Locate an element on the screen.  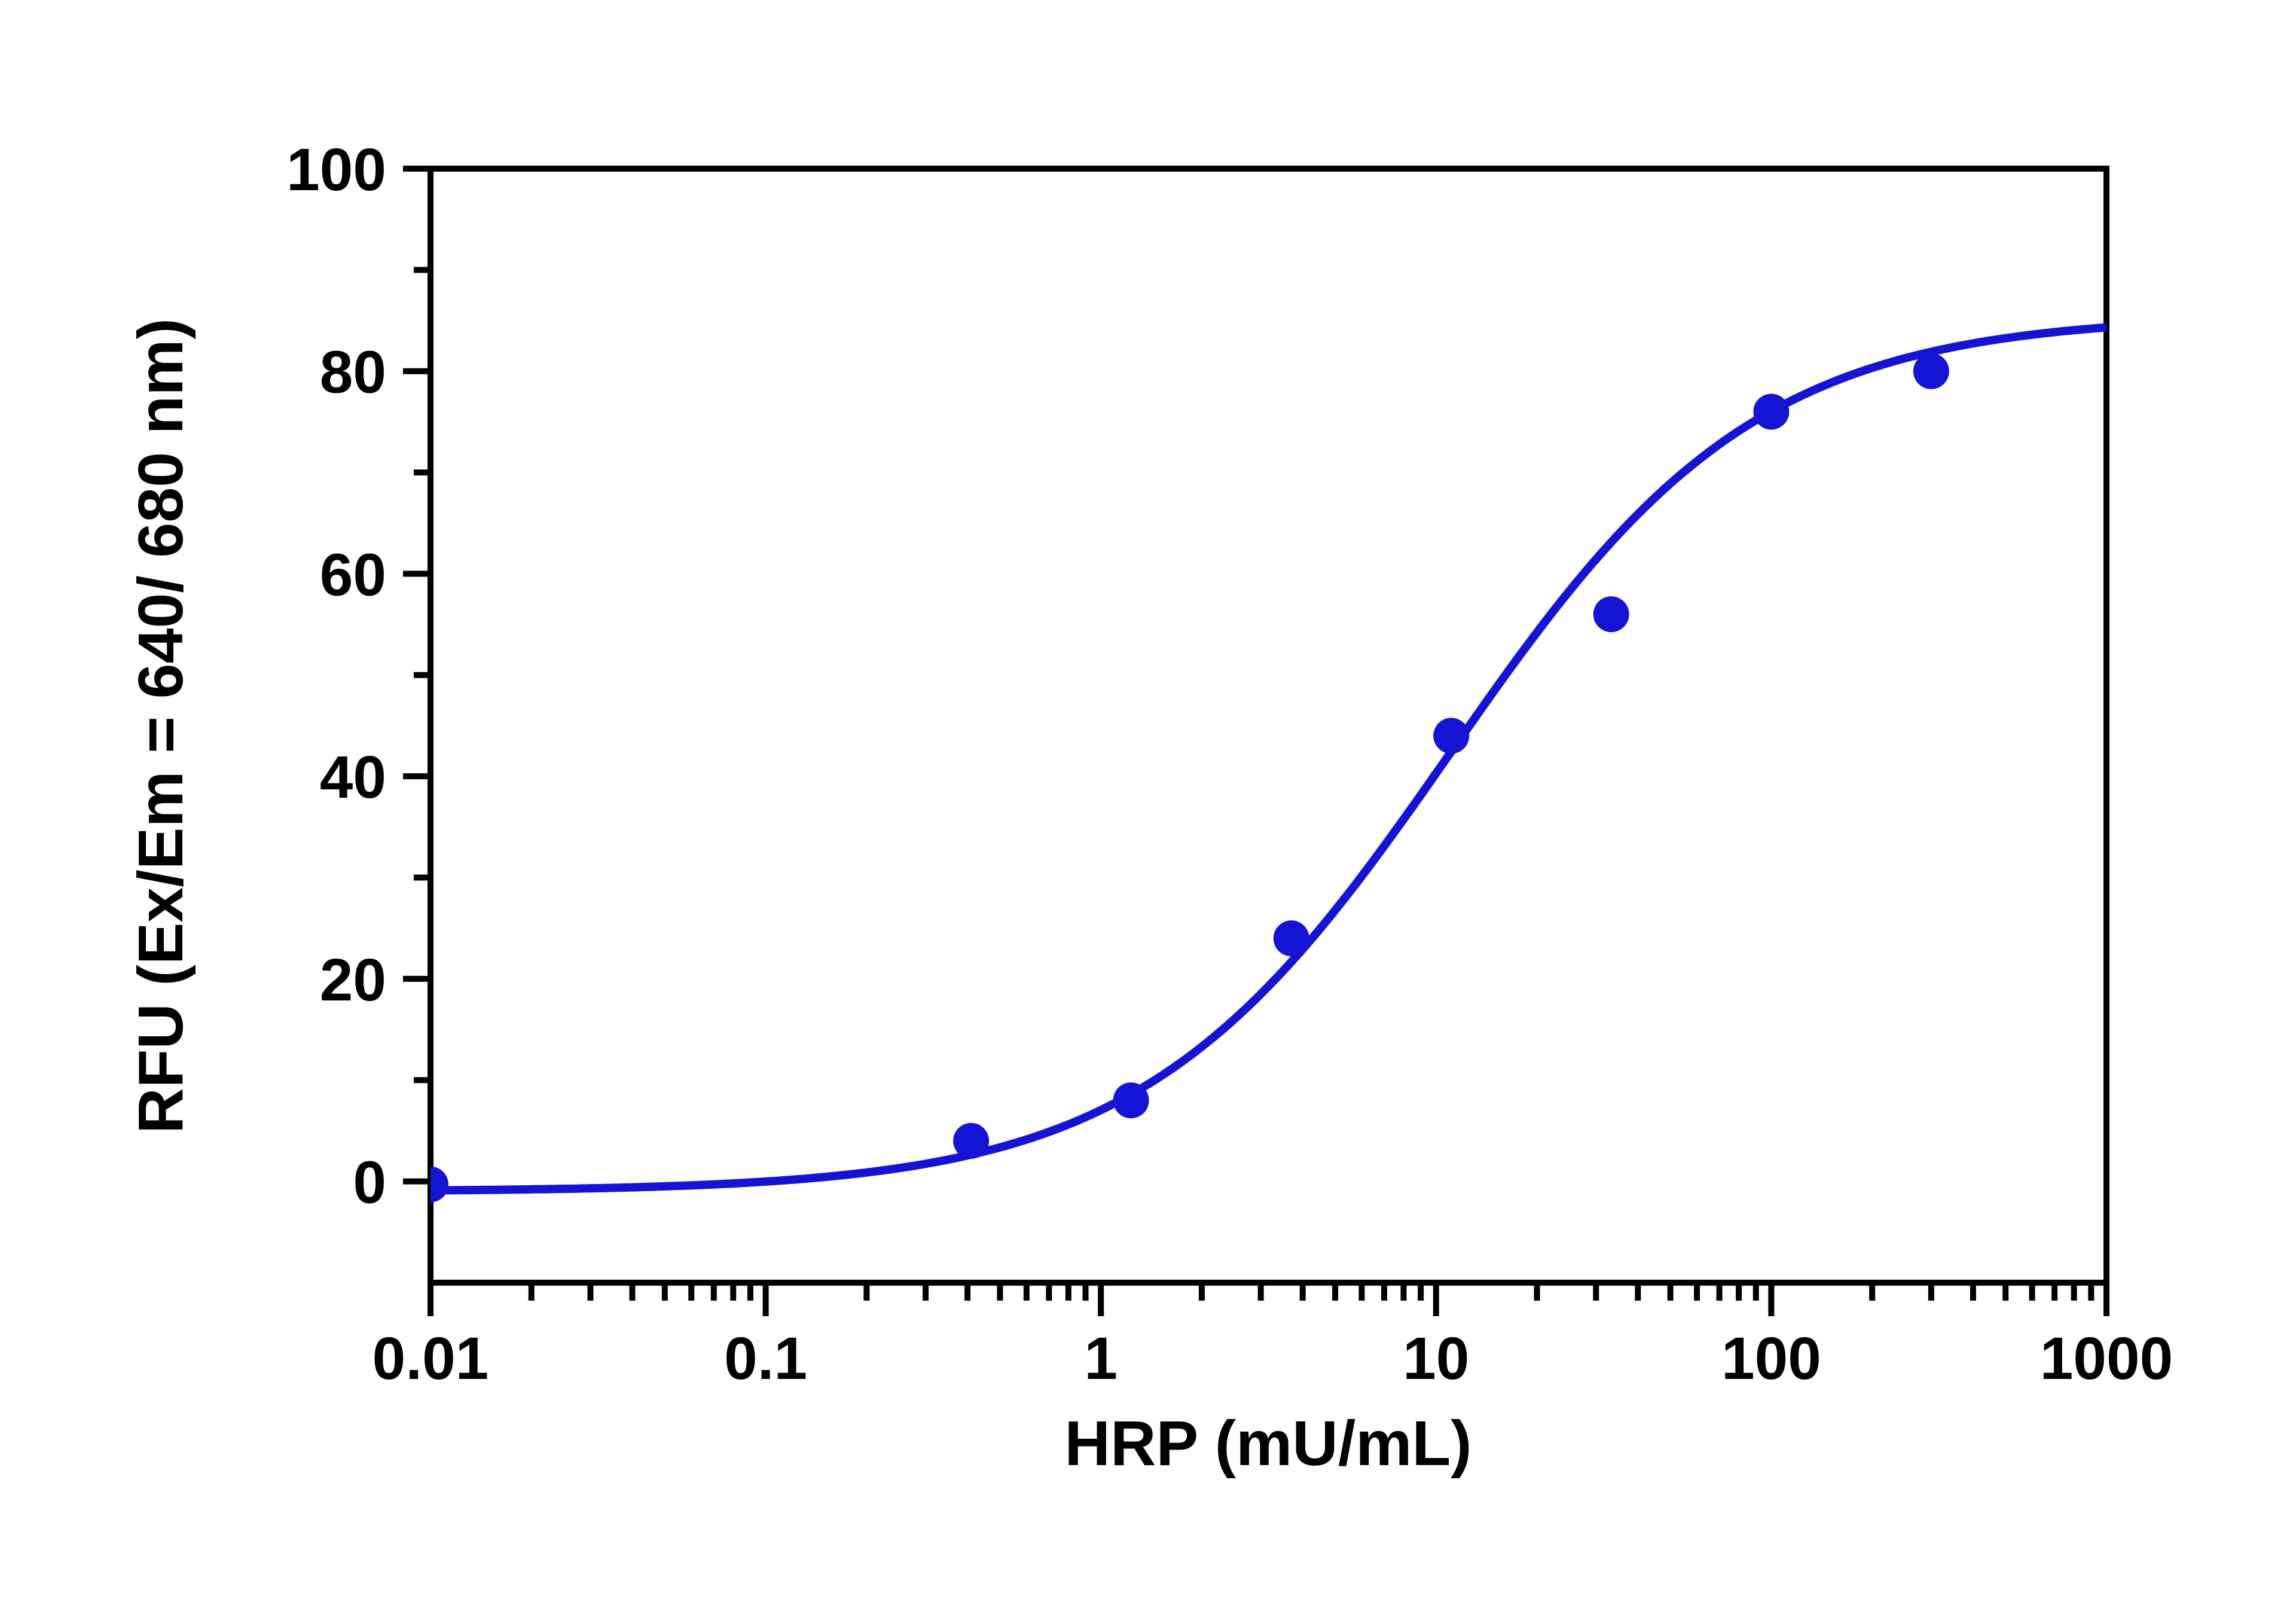
x-tick-label: 10 is located at coordinates (1436, 1358).